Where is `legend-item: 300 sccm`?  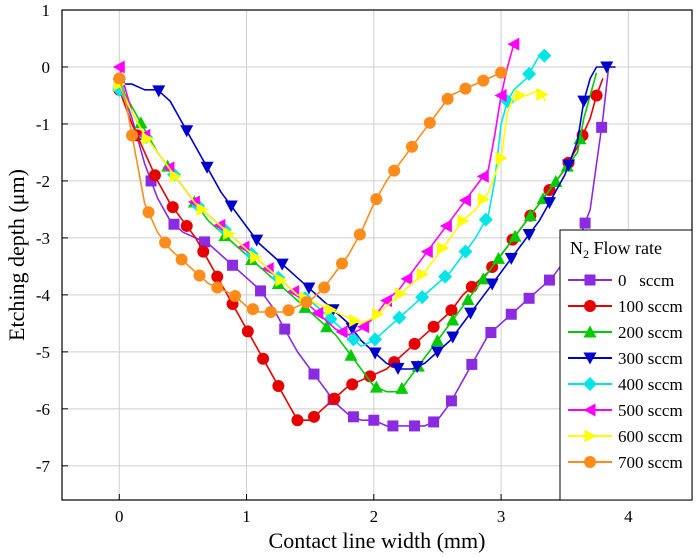 legend-item: 300 sccm is located at coordinates (625, 358).